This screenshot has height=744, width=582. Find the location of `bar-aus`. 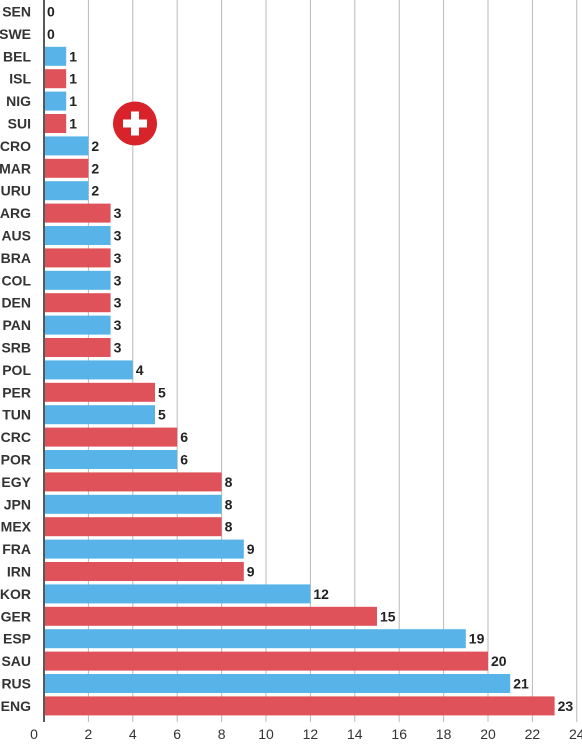

bar-aus is located at coordinates (78, 235).